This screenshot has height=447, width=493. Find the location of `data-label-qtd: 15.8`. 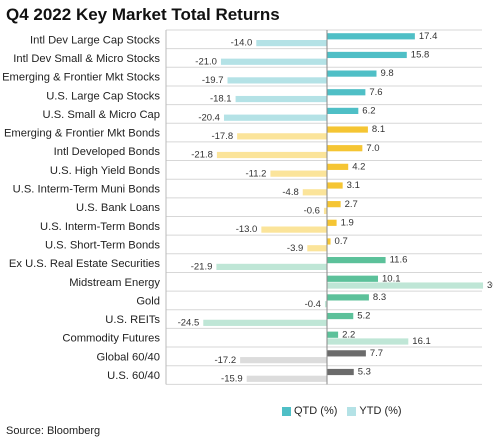

data-label-qtd: 15.8 is located at coordinates (420, 55).